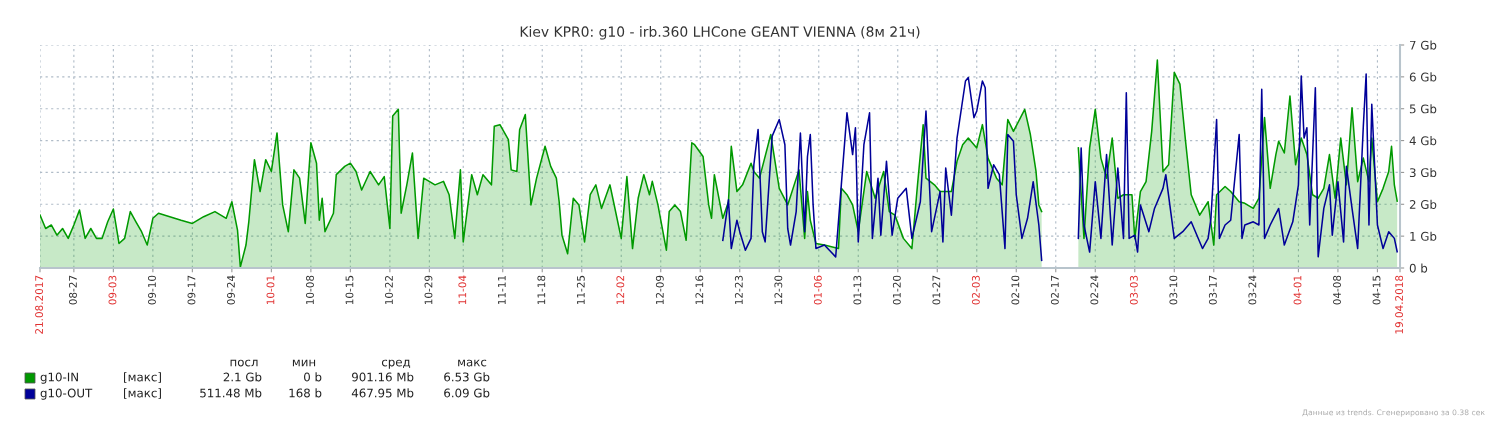 This screenshot has height=421, width=1490. I want to click on text: мин, so click(304, 363).